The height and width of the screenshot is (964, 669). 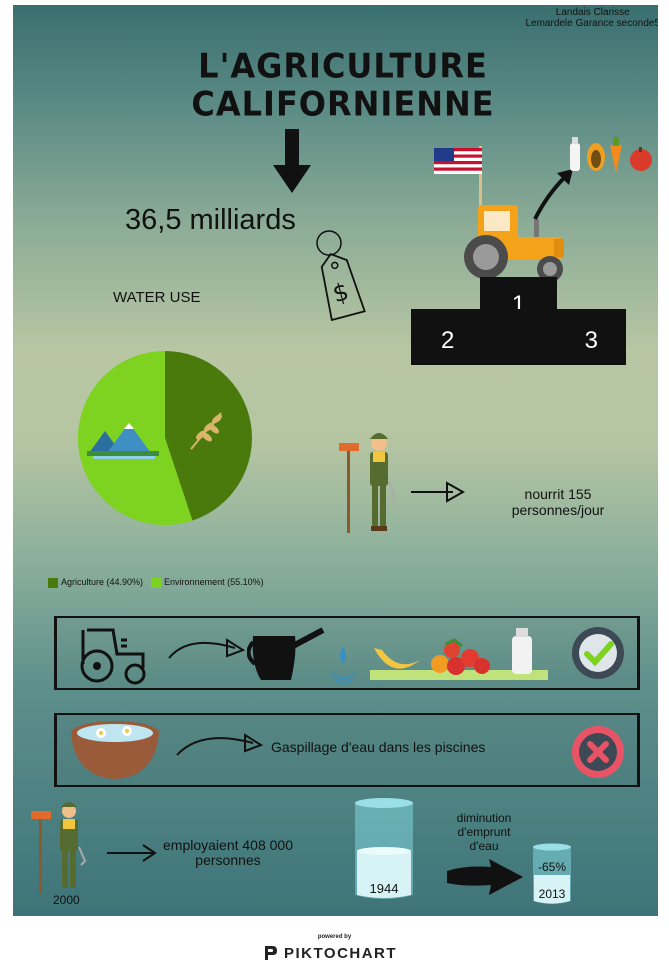 I want to click on water-year-before: 1944, so click(x=384, y=888).